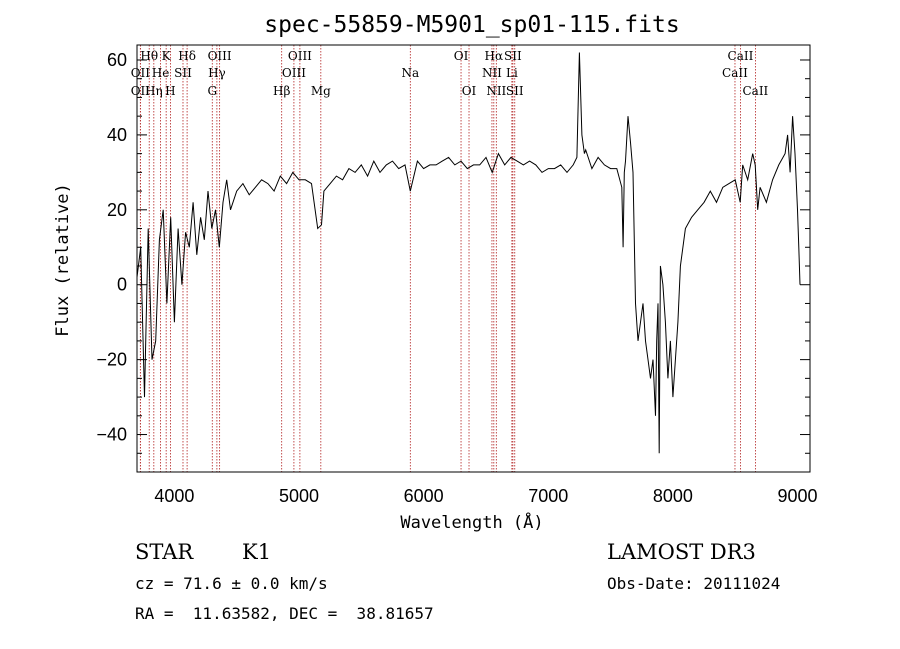 The height and width of the screenshot is (649, 900). Describe the element at coordinates (494, 56) in the screenshot. I see `spectral-line-label: Hα` at that location.